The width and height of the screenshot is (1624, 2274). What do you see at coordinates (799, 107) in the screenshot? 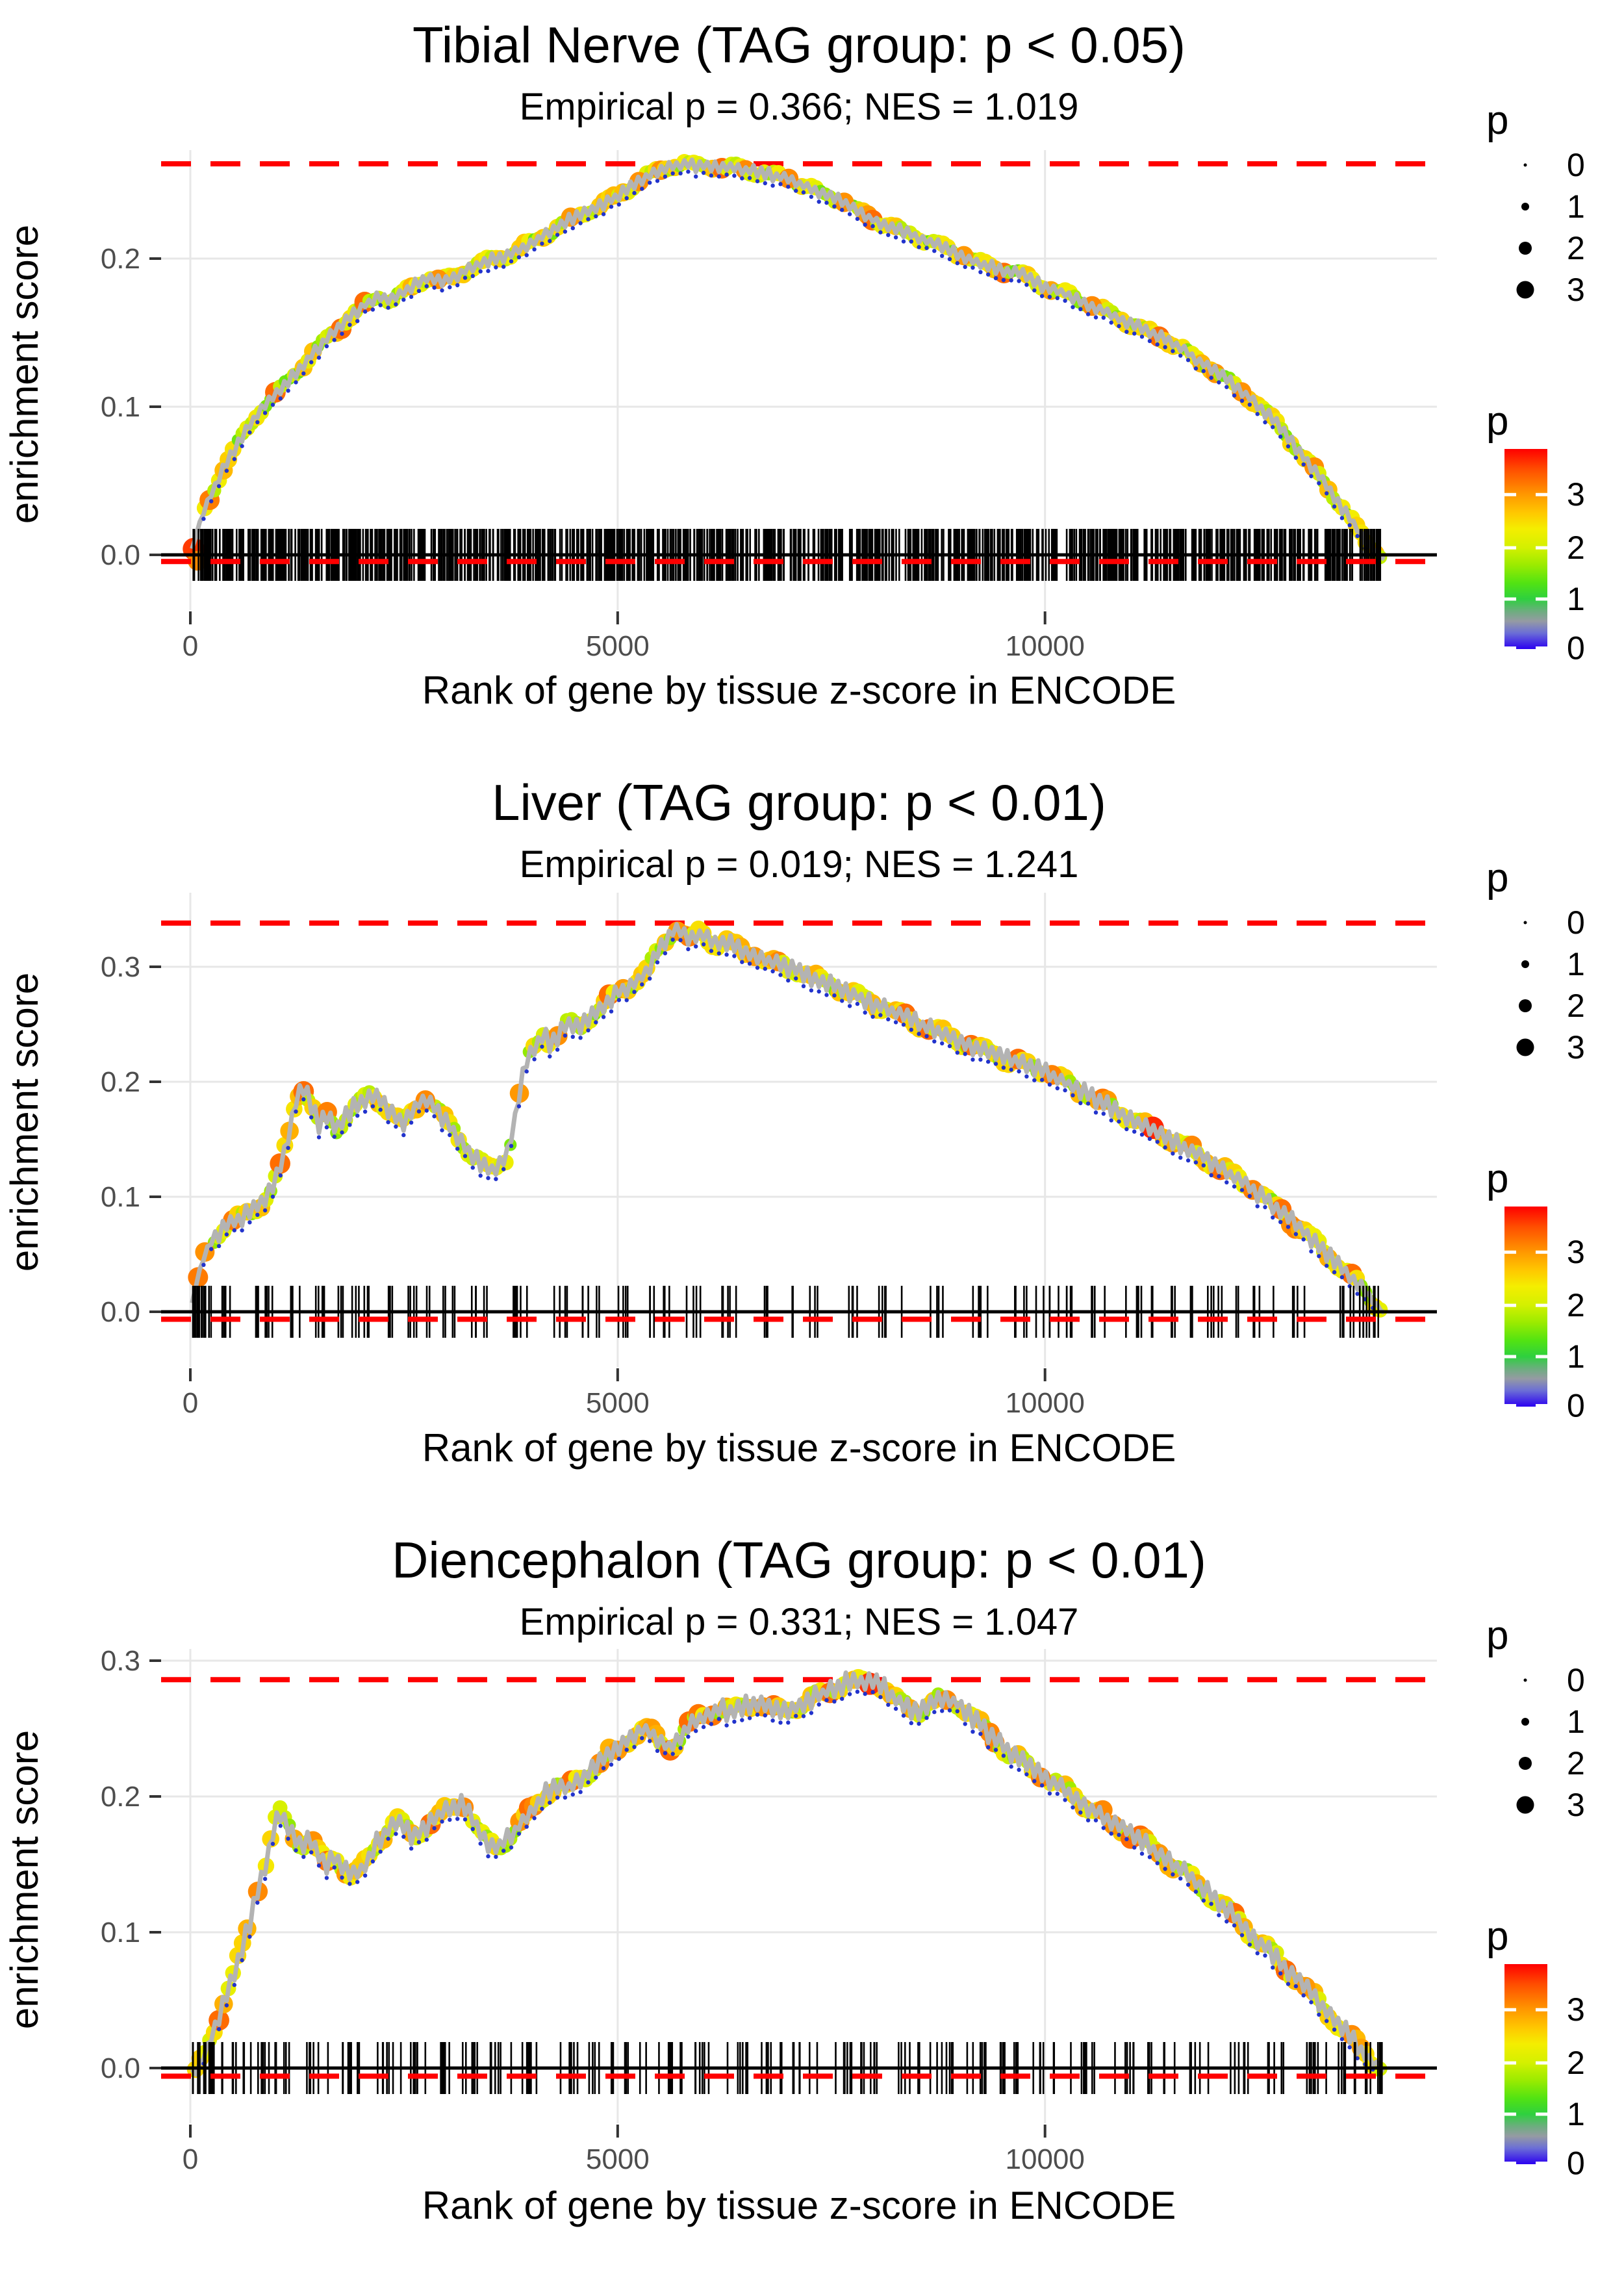
I see `panel-subtitle: Empirical p = 0.366; NES = 1.019` at bounding box center [799, 107].